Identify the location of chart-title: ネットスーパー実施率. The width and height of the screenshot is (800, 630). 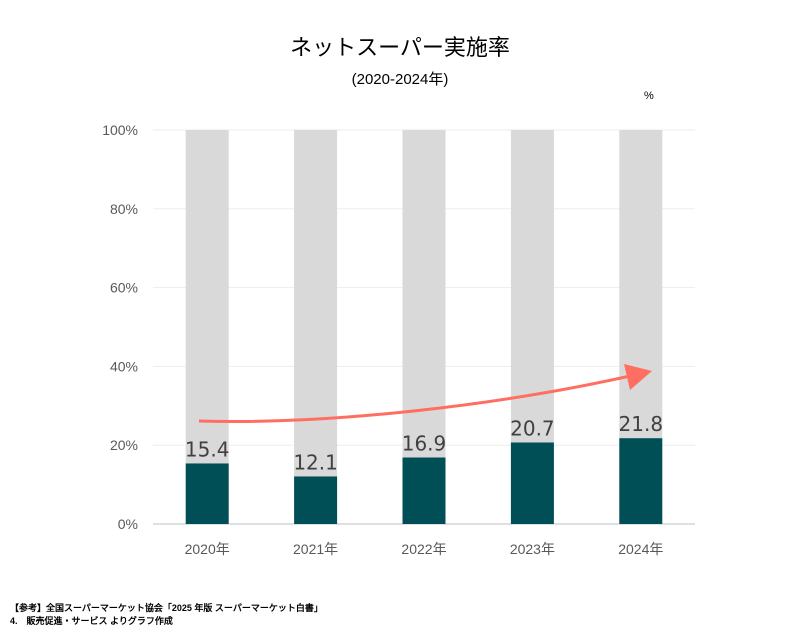
(400, 47).